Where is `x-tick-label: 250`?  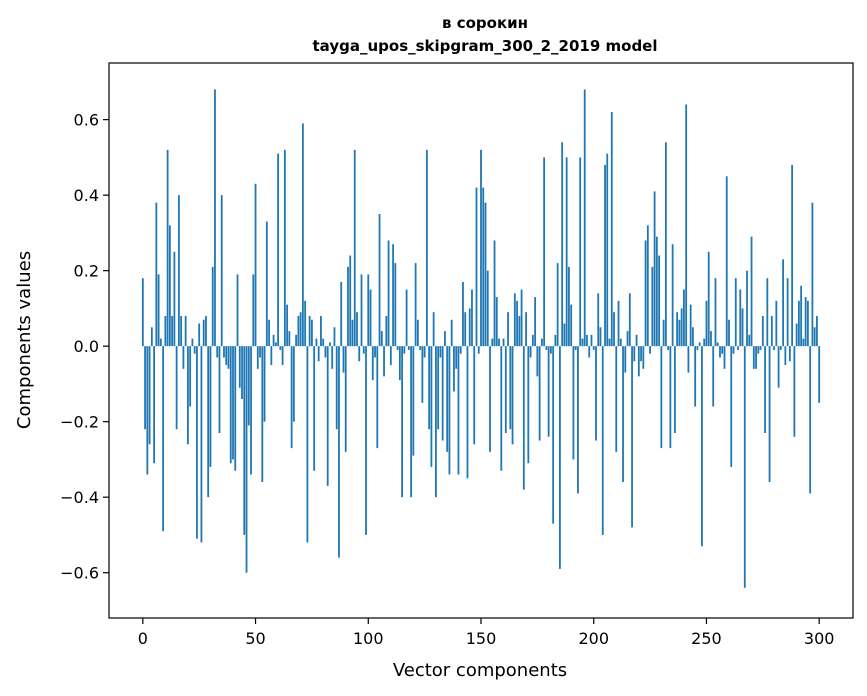
x-tick-label: 250 is located at coordinates (706, 638).